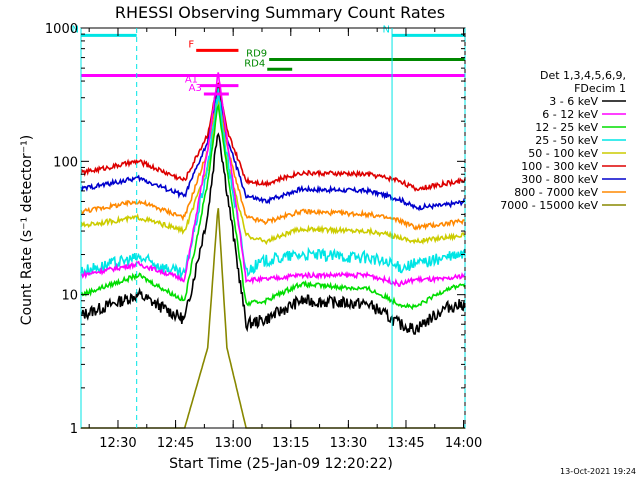 The image size is (640, 480). Describe the element at coordinates (566, 140) in the screenshot. I see `legend-label: 25 - 50 keV` at that location.